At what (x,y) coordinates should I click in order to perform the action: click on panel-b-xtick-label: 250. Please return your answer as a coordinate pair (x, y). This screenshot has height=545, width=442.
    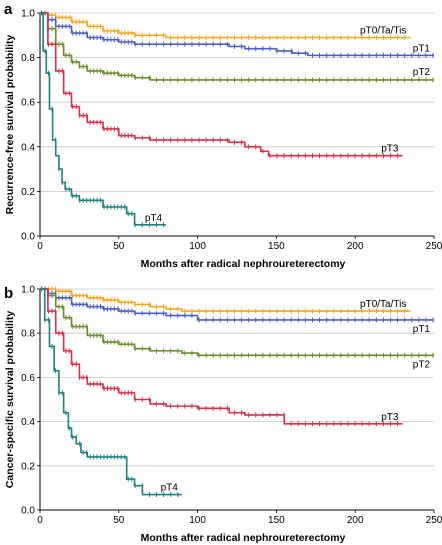
    Looking at the image, I should click on (434, 520).